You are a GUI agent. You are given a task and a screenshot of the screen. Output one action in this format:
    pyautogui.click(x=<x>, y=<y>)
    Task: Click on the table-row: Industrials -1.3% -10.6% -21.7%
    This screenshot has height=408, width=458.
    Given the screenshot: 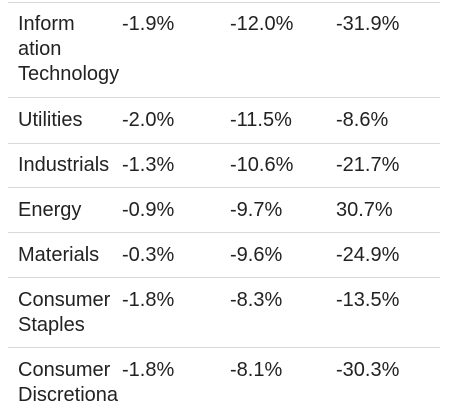 What is the action you would take?
    pyautogui.click(x=224, y=165)
    